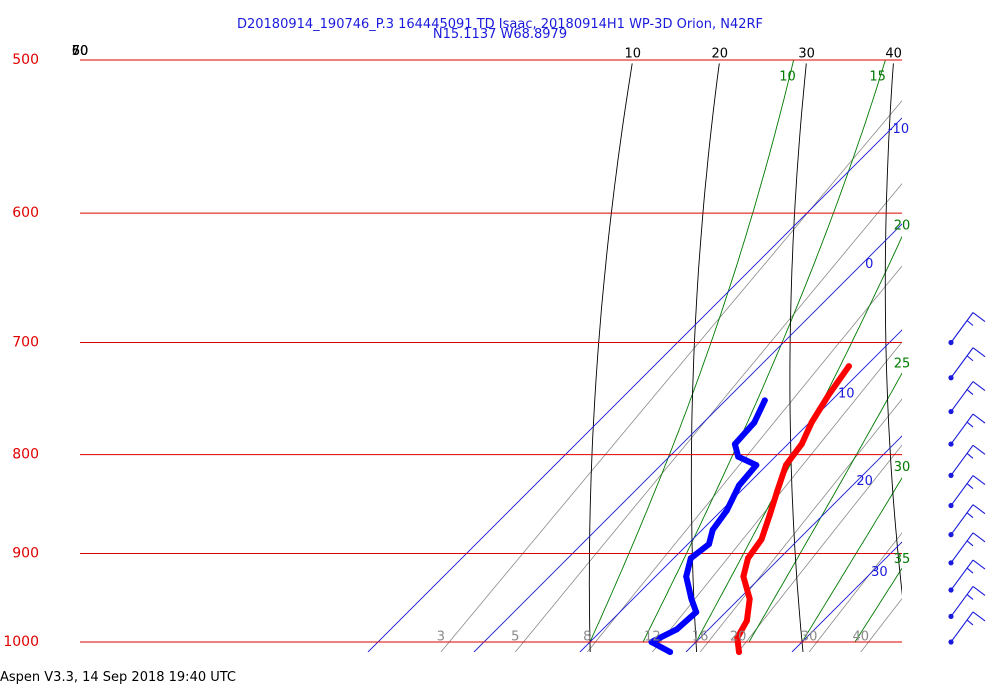 The width and height of the screenshot is (1000, 700). I want to click on mixing-ratio-label-40: 40, so click(861, 637).